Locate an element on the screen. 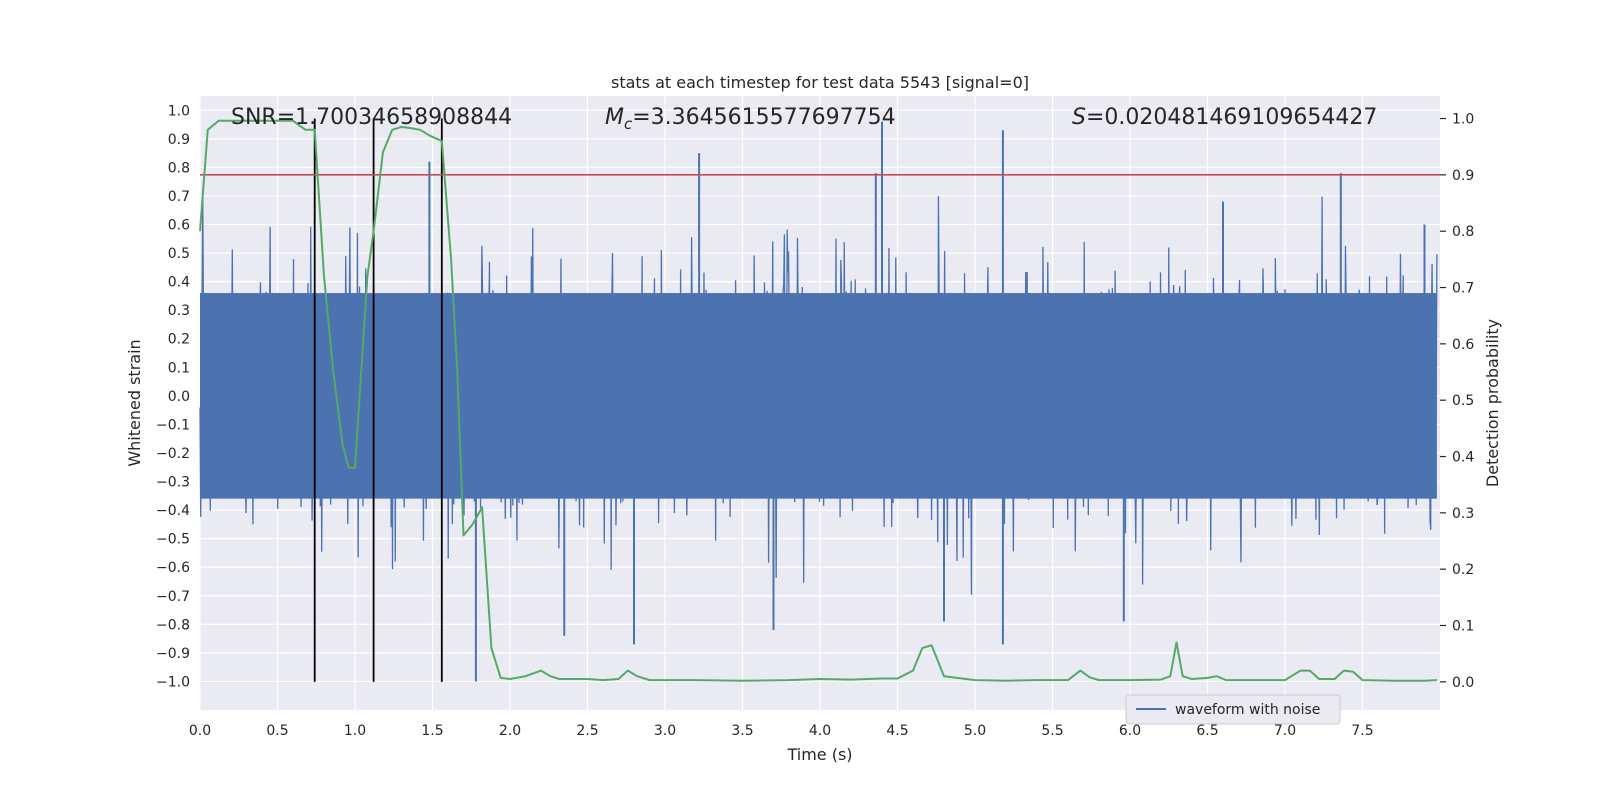 Image resolution: width=1600 pixels, height=800 pixels. x-tick-label: 3.0 is located at coordinates (665, 731).